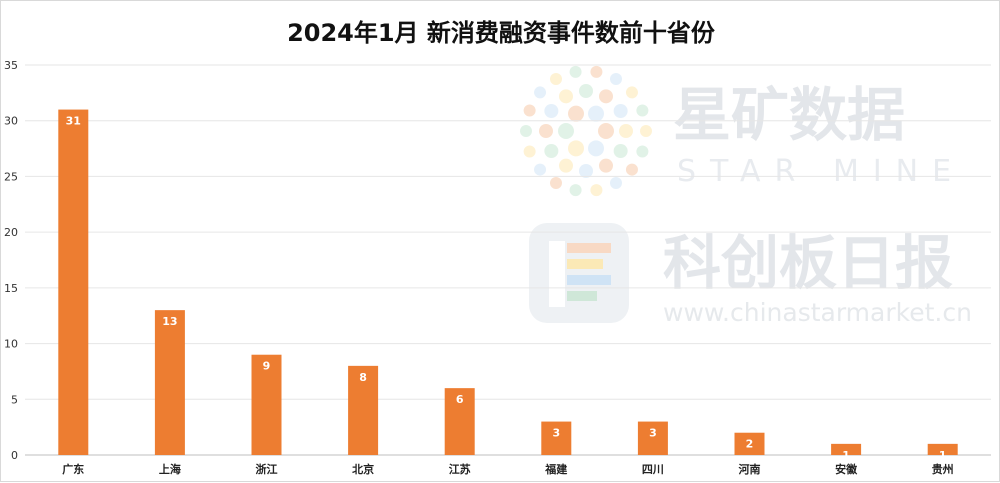 The width and height of the screenshot is (1000, 483). Describe the element at coordinates (73, 469) in the screenshot. I see `x-tick-label: 广东` at that location.